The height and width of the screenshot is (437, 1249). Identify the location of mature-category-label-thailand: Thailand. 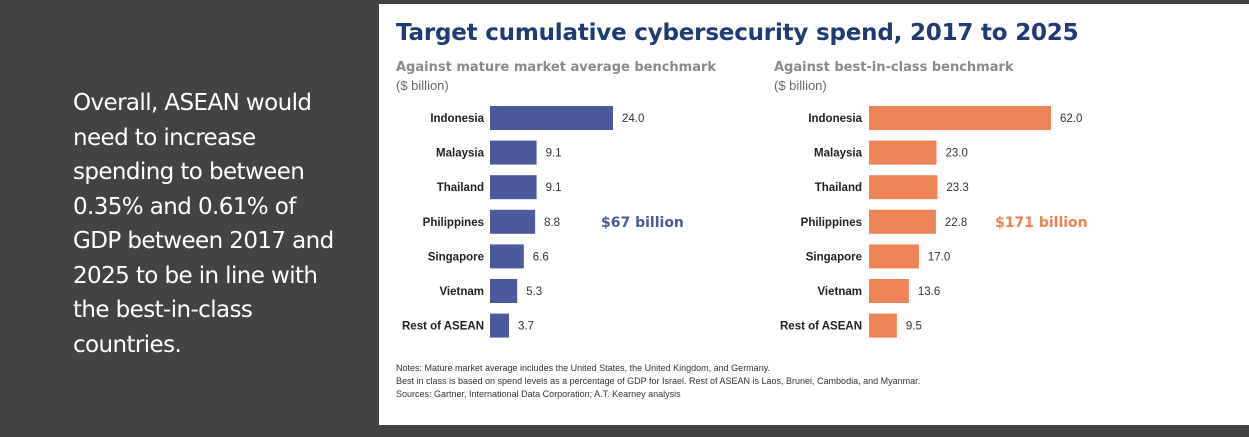
(460, 188).